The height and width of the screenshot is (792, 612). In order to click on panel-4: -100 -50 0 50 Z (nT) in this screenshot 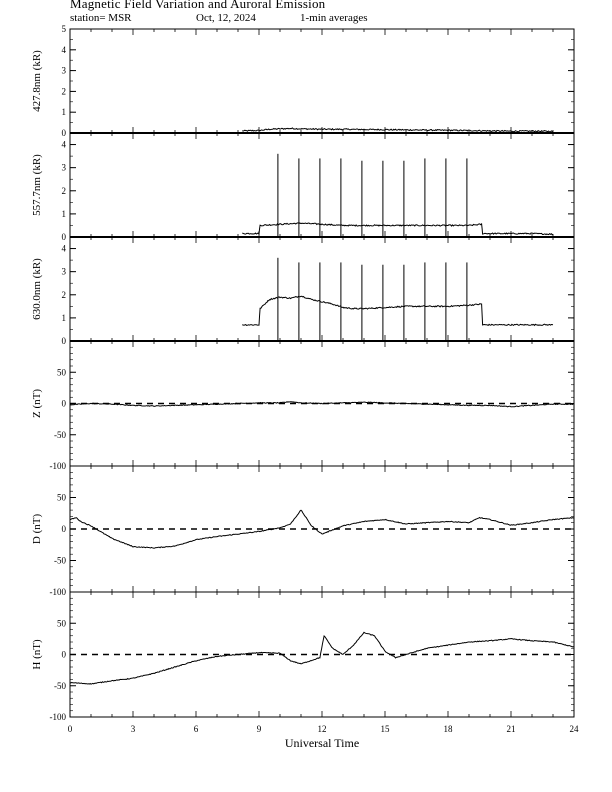, I will do `click(303, 405)`.